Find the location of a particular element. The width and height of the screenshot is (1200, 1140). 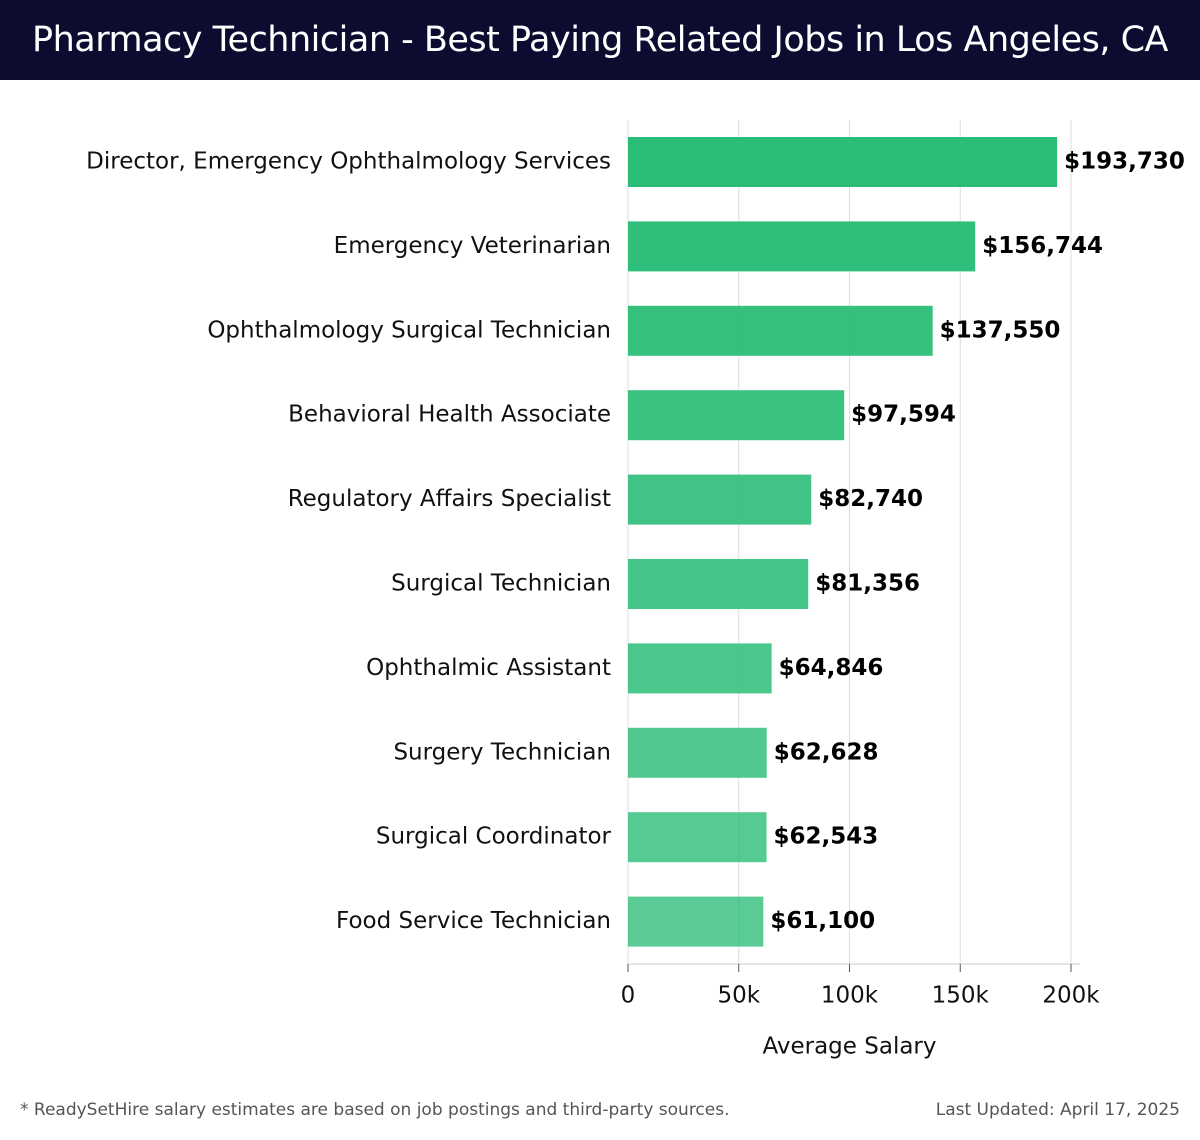

value-label: $193,730 is located at coordinates (1124, 162).